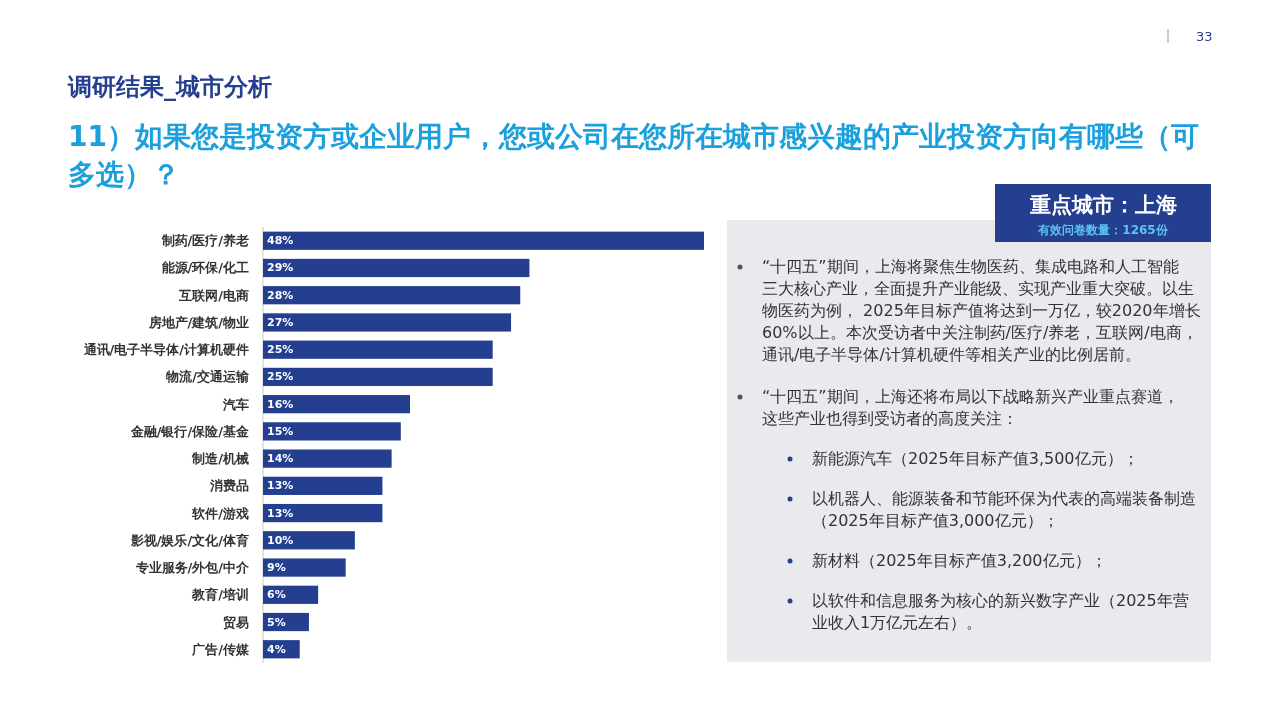 The width and height of the screenshot is (1280, 720). Describe the element at coordinates (276, 649) in the screenshot. I see `data-label: 4%` at that location.